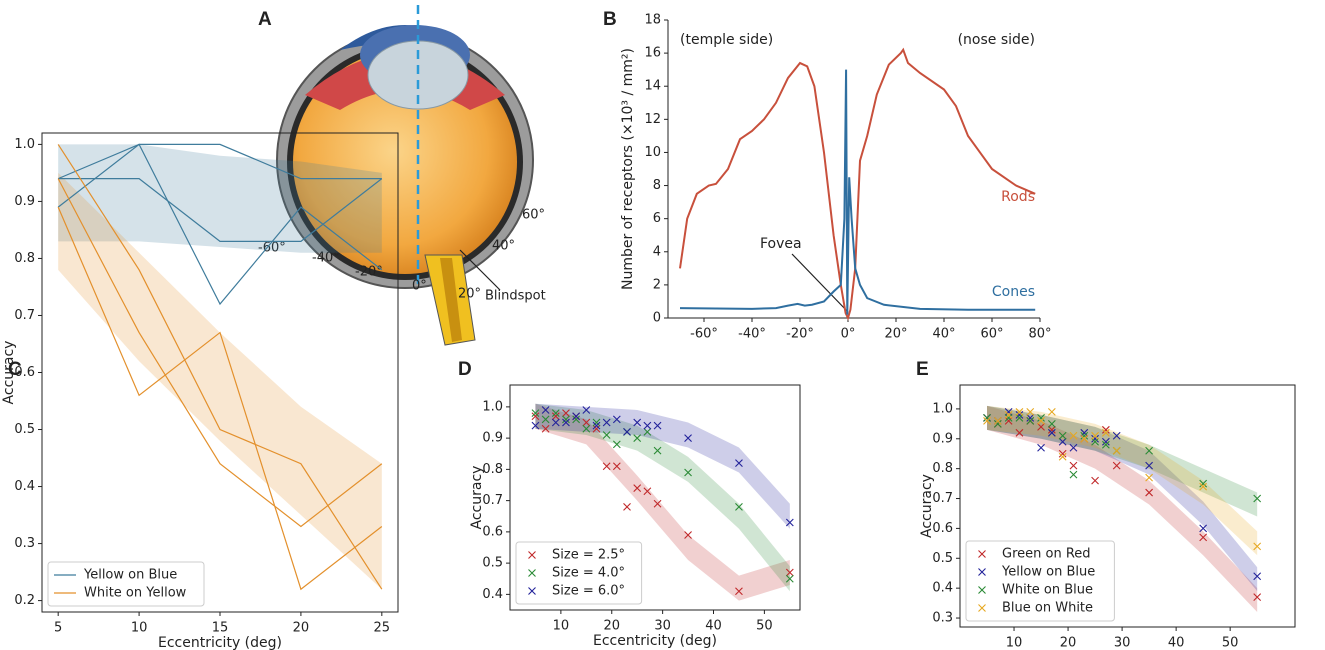 This screenshot has width=1325, height=650. Describe the element at coordinates (652, 152) in the screenshot. I see `y-tick-label: 10` at that location.